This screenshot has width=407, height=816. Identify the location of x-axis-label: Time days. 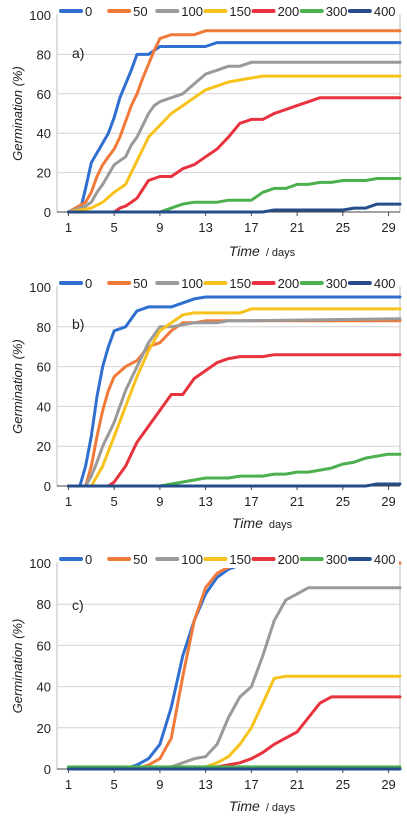
(262, 523).